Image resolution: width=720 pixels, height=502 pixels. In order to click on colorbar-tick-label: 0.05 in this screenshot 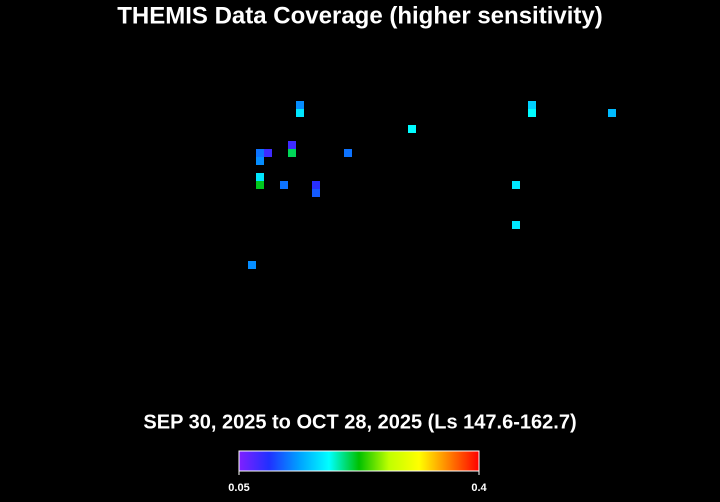, I will do `click(238, 488)`.